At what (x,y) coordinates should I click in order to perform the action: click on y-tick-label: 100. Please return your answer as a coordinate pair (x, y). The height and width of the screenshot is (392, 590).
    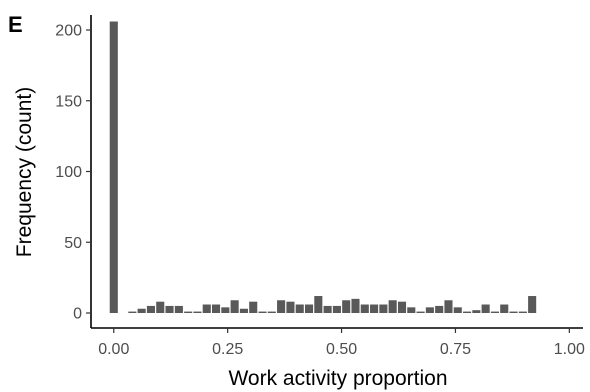
    Looking at the image, I should click on (68, 172).